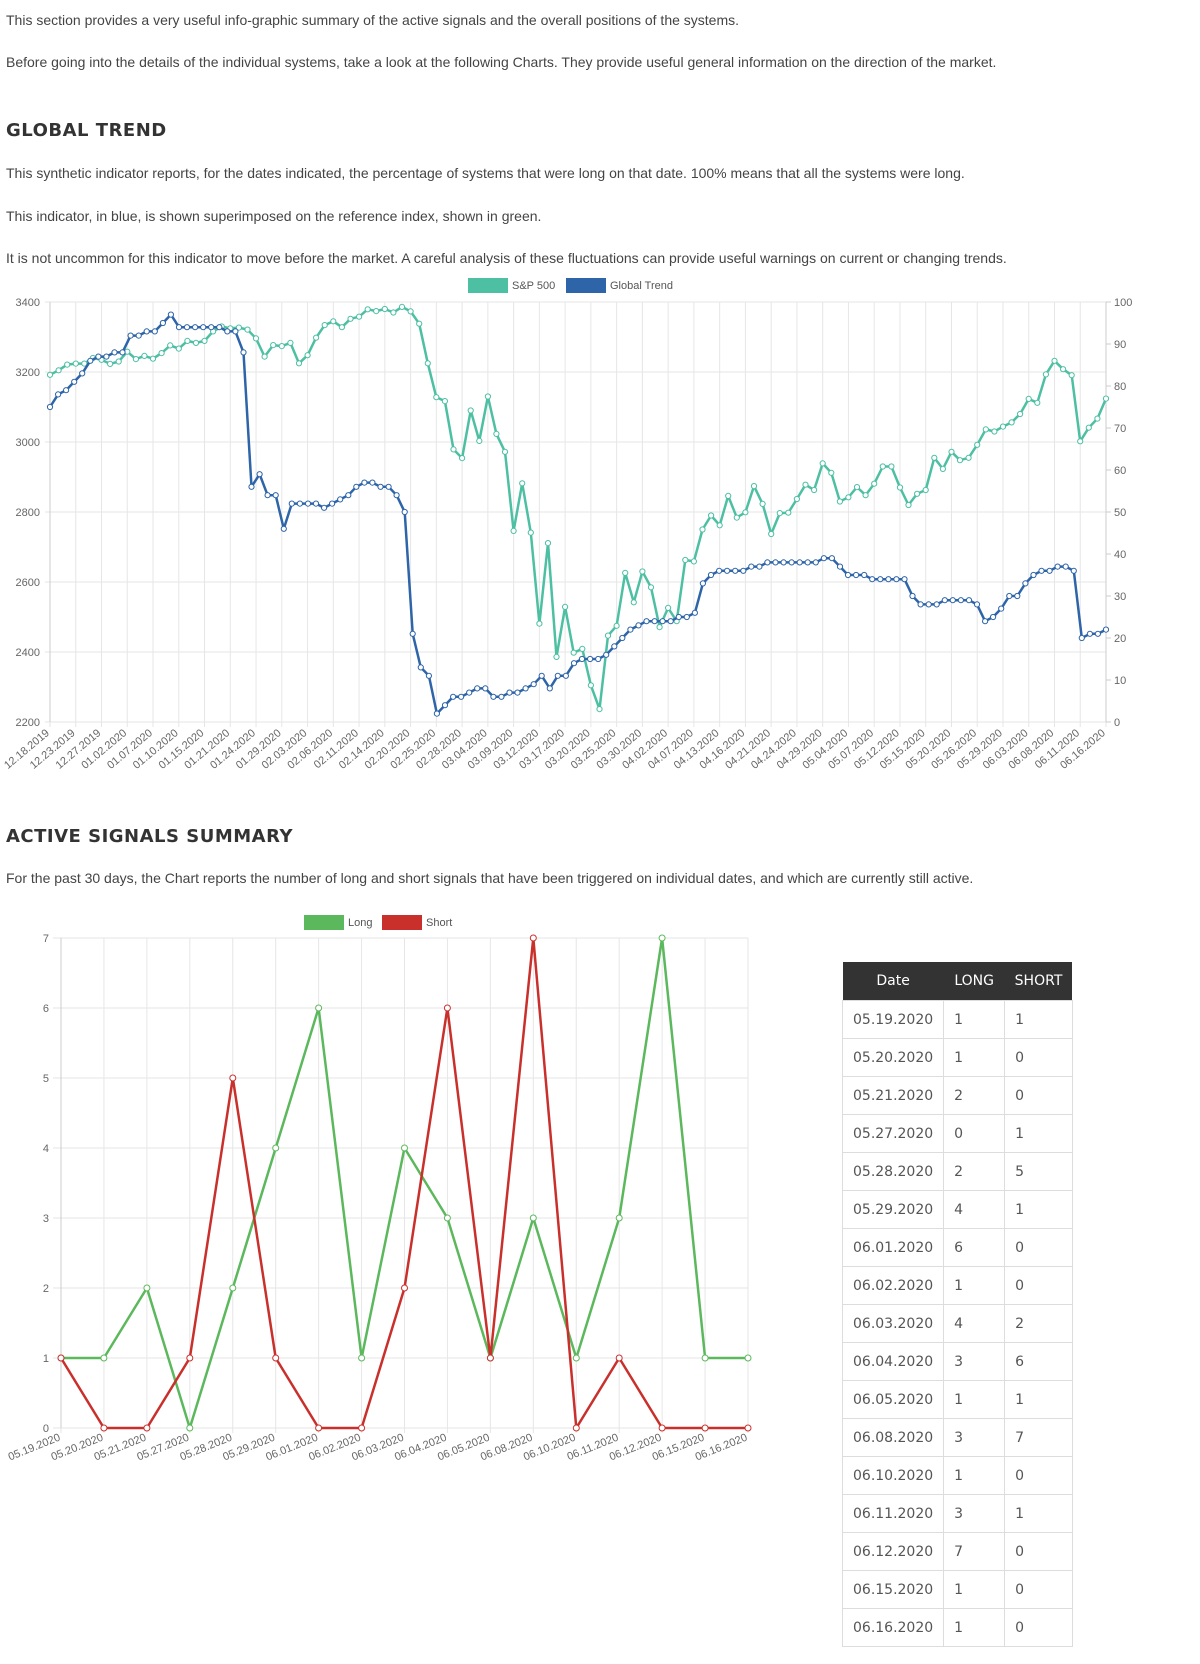 This screenshot has height=1664, width=1200. What do you see at coordinates (957, 1361) in the screenshot?
I see `table-row: 06.04.2020 3 6` at bounding box center [957, 1361].